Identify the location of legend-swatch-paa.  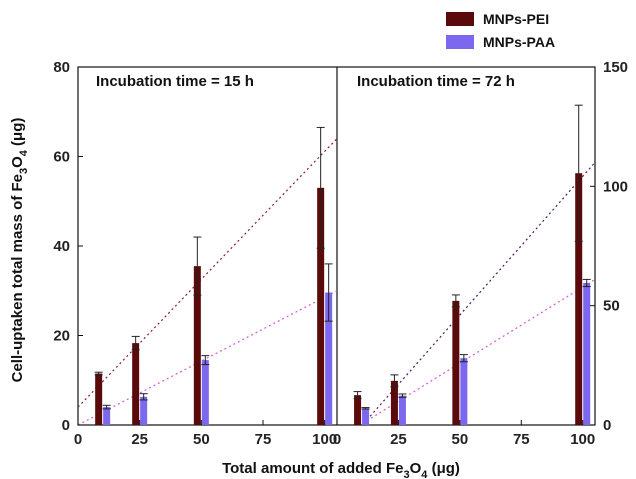
(460, 42).